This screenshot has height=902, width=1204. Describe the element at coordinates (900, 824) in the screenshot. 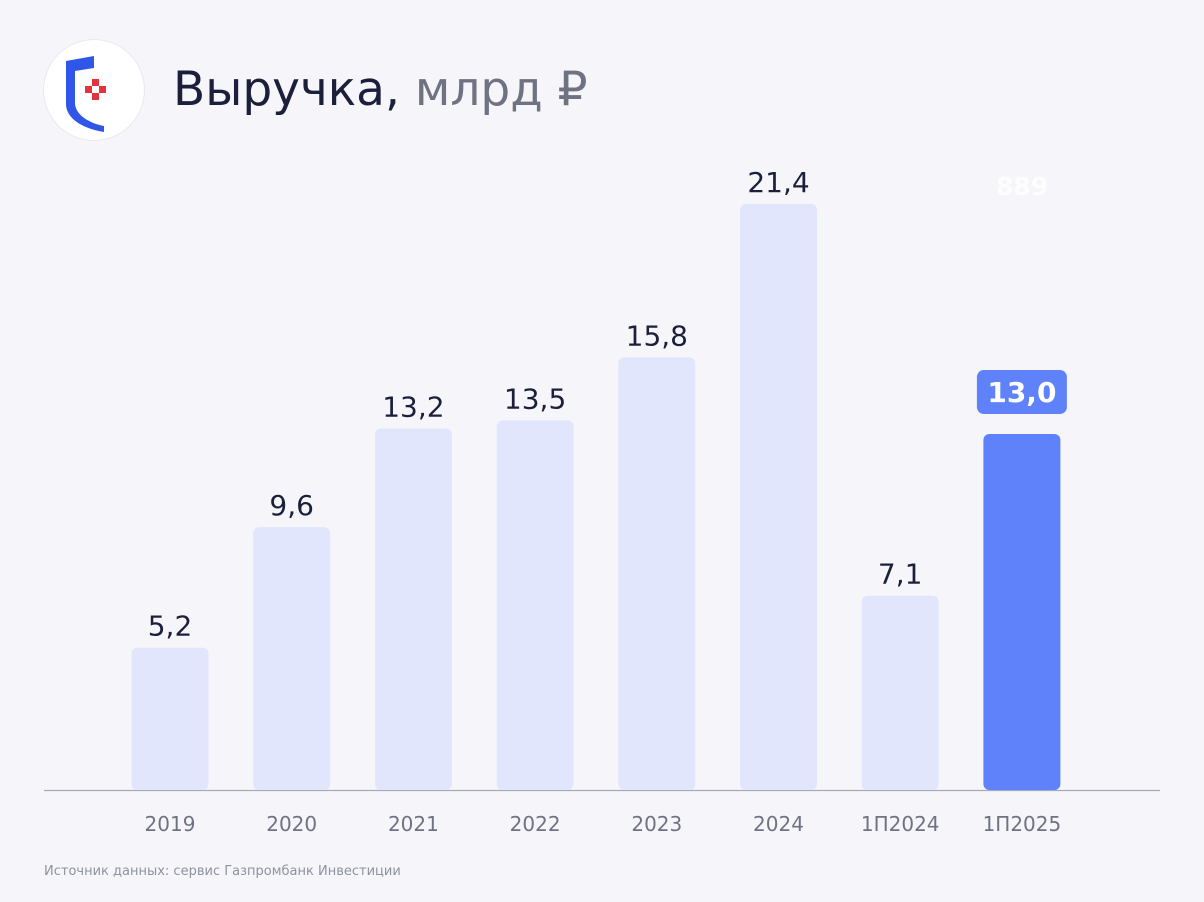

I see `category-label-1П2024: 1П2024` at that location.